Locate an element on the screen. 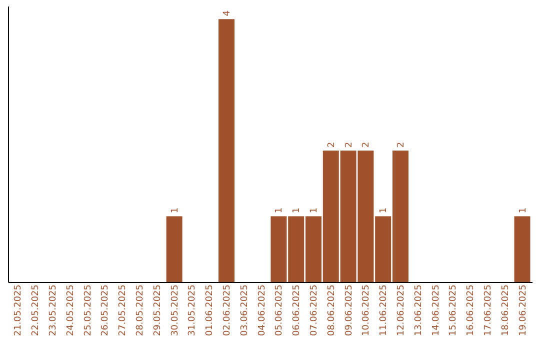 This screenshot has width=540, height=340. x-tick-label: 26.05.2025 is located at coordinates (105, 310).